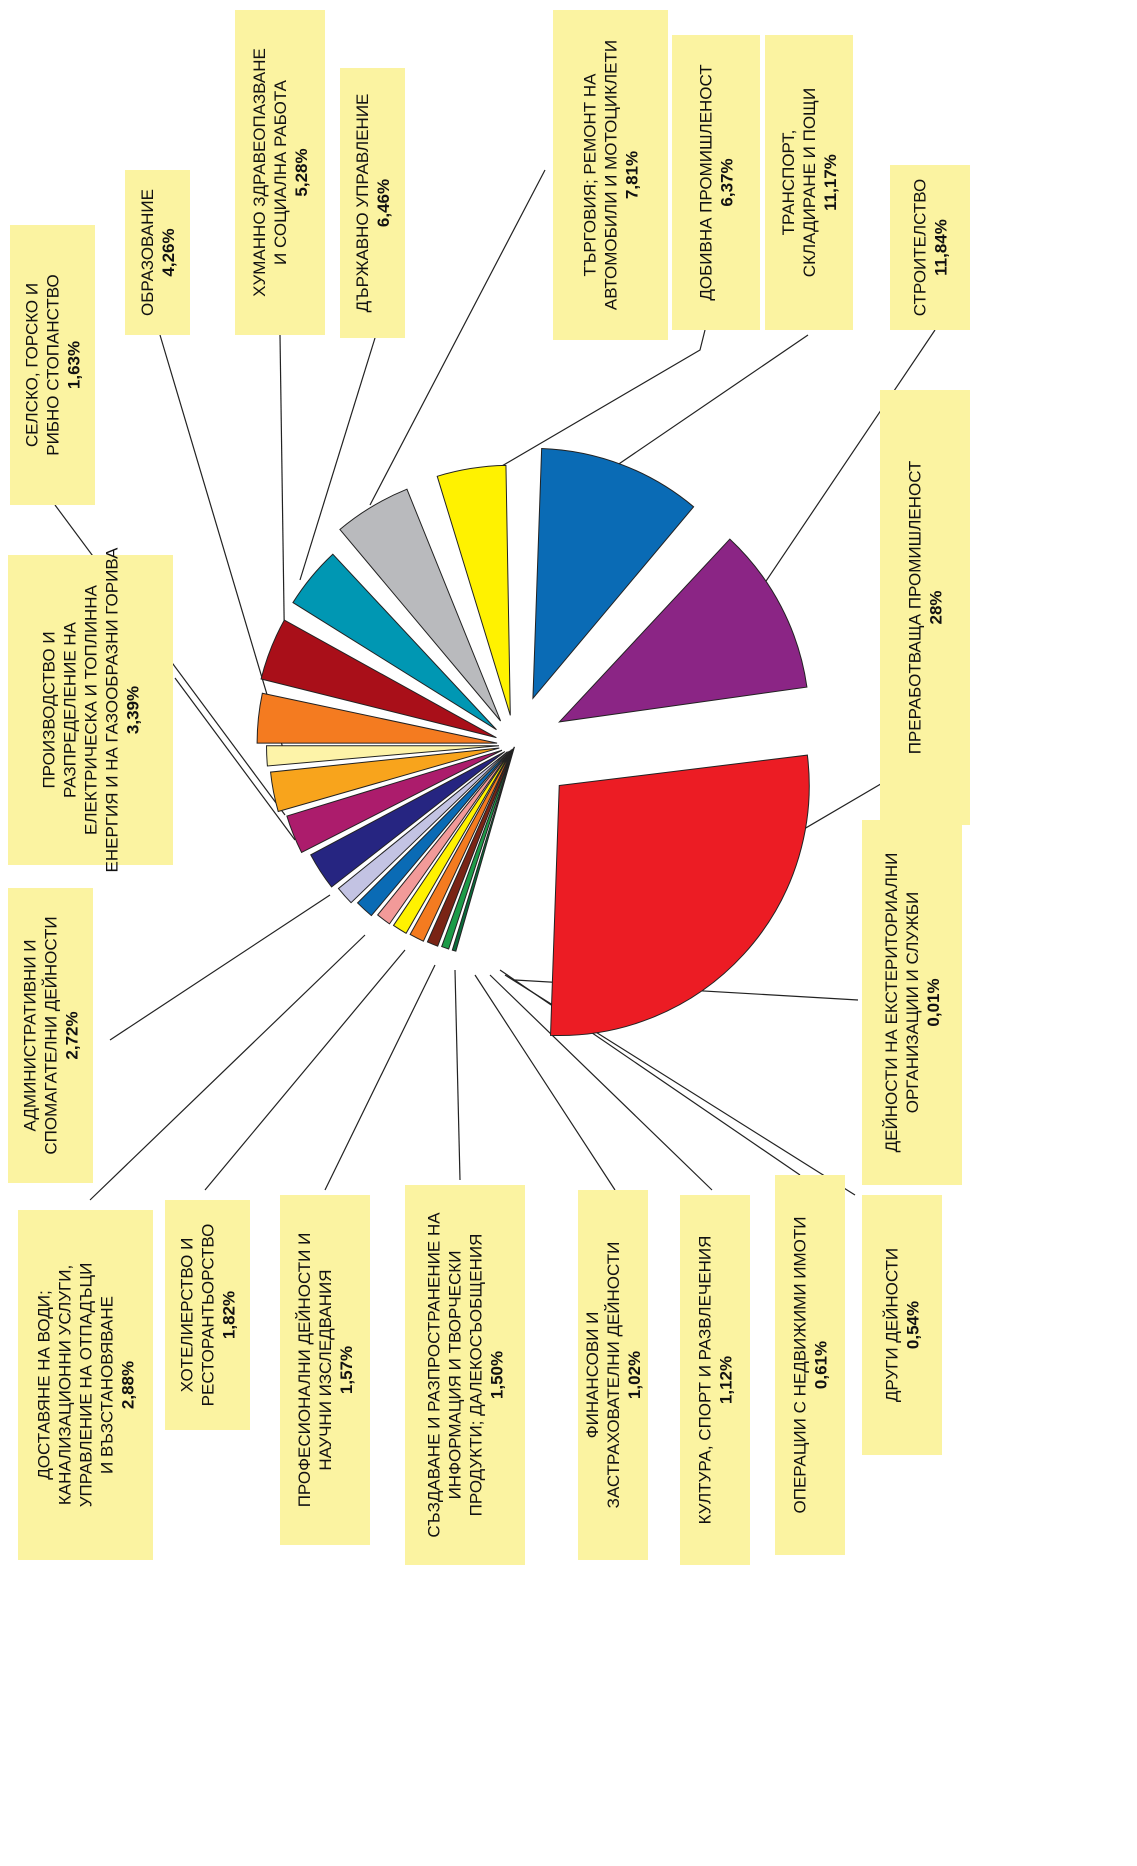 The height and width of the screenshot is (1866, 1137). I want to click on slice-value-label: 3,39%, so click(132, 710).